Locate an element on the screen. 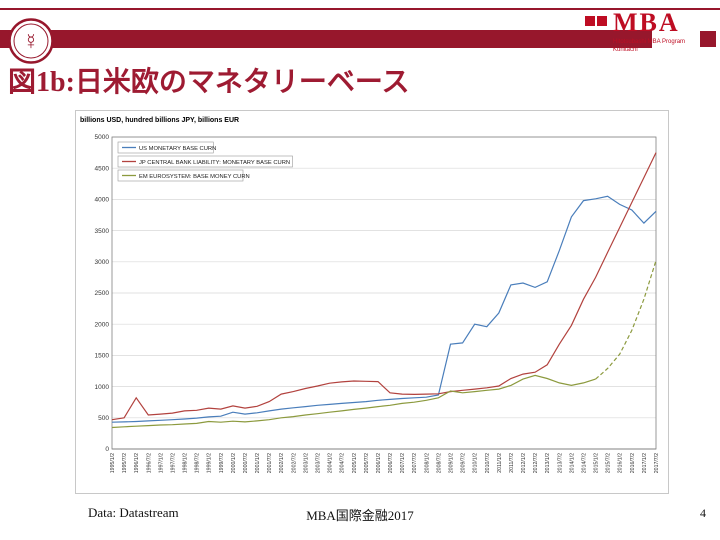  svg-text: 2004/1/2 is located at coordinates (331, 463).